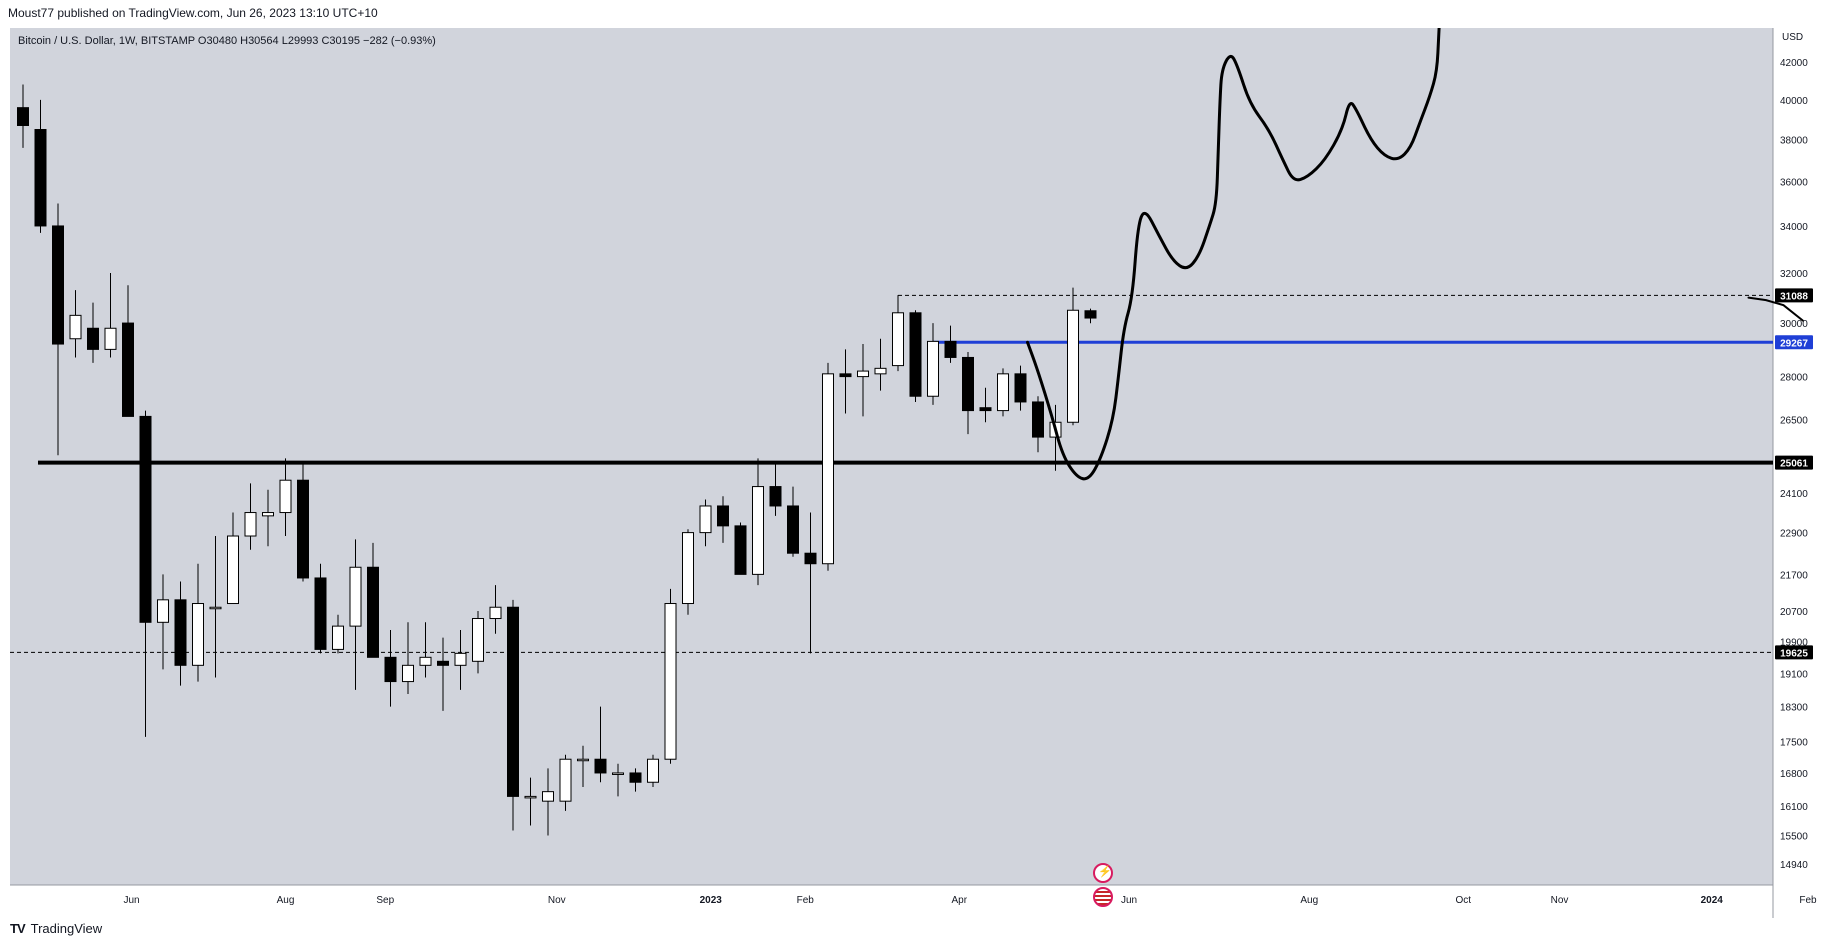 The image size is (1835, 947). I want to click on y-tick-label: 15500, so click(1794, 836).